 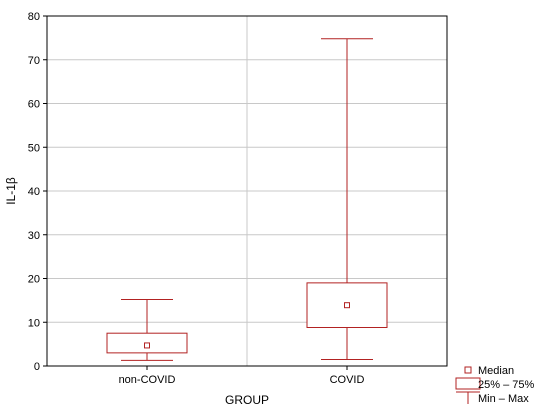 I want to click on box-non-covid, so click(x=147, y=330).